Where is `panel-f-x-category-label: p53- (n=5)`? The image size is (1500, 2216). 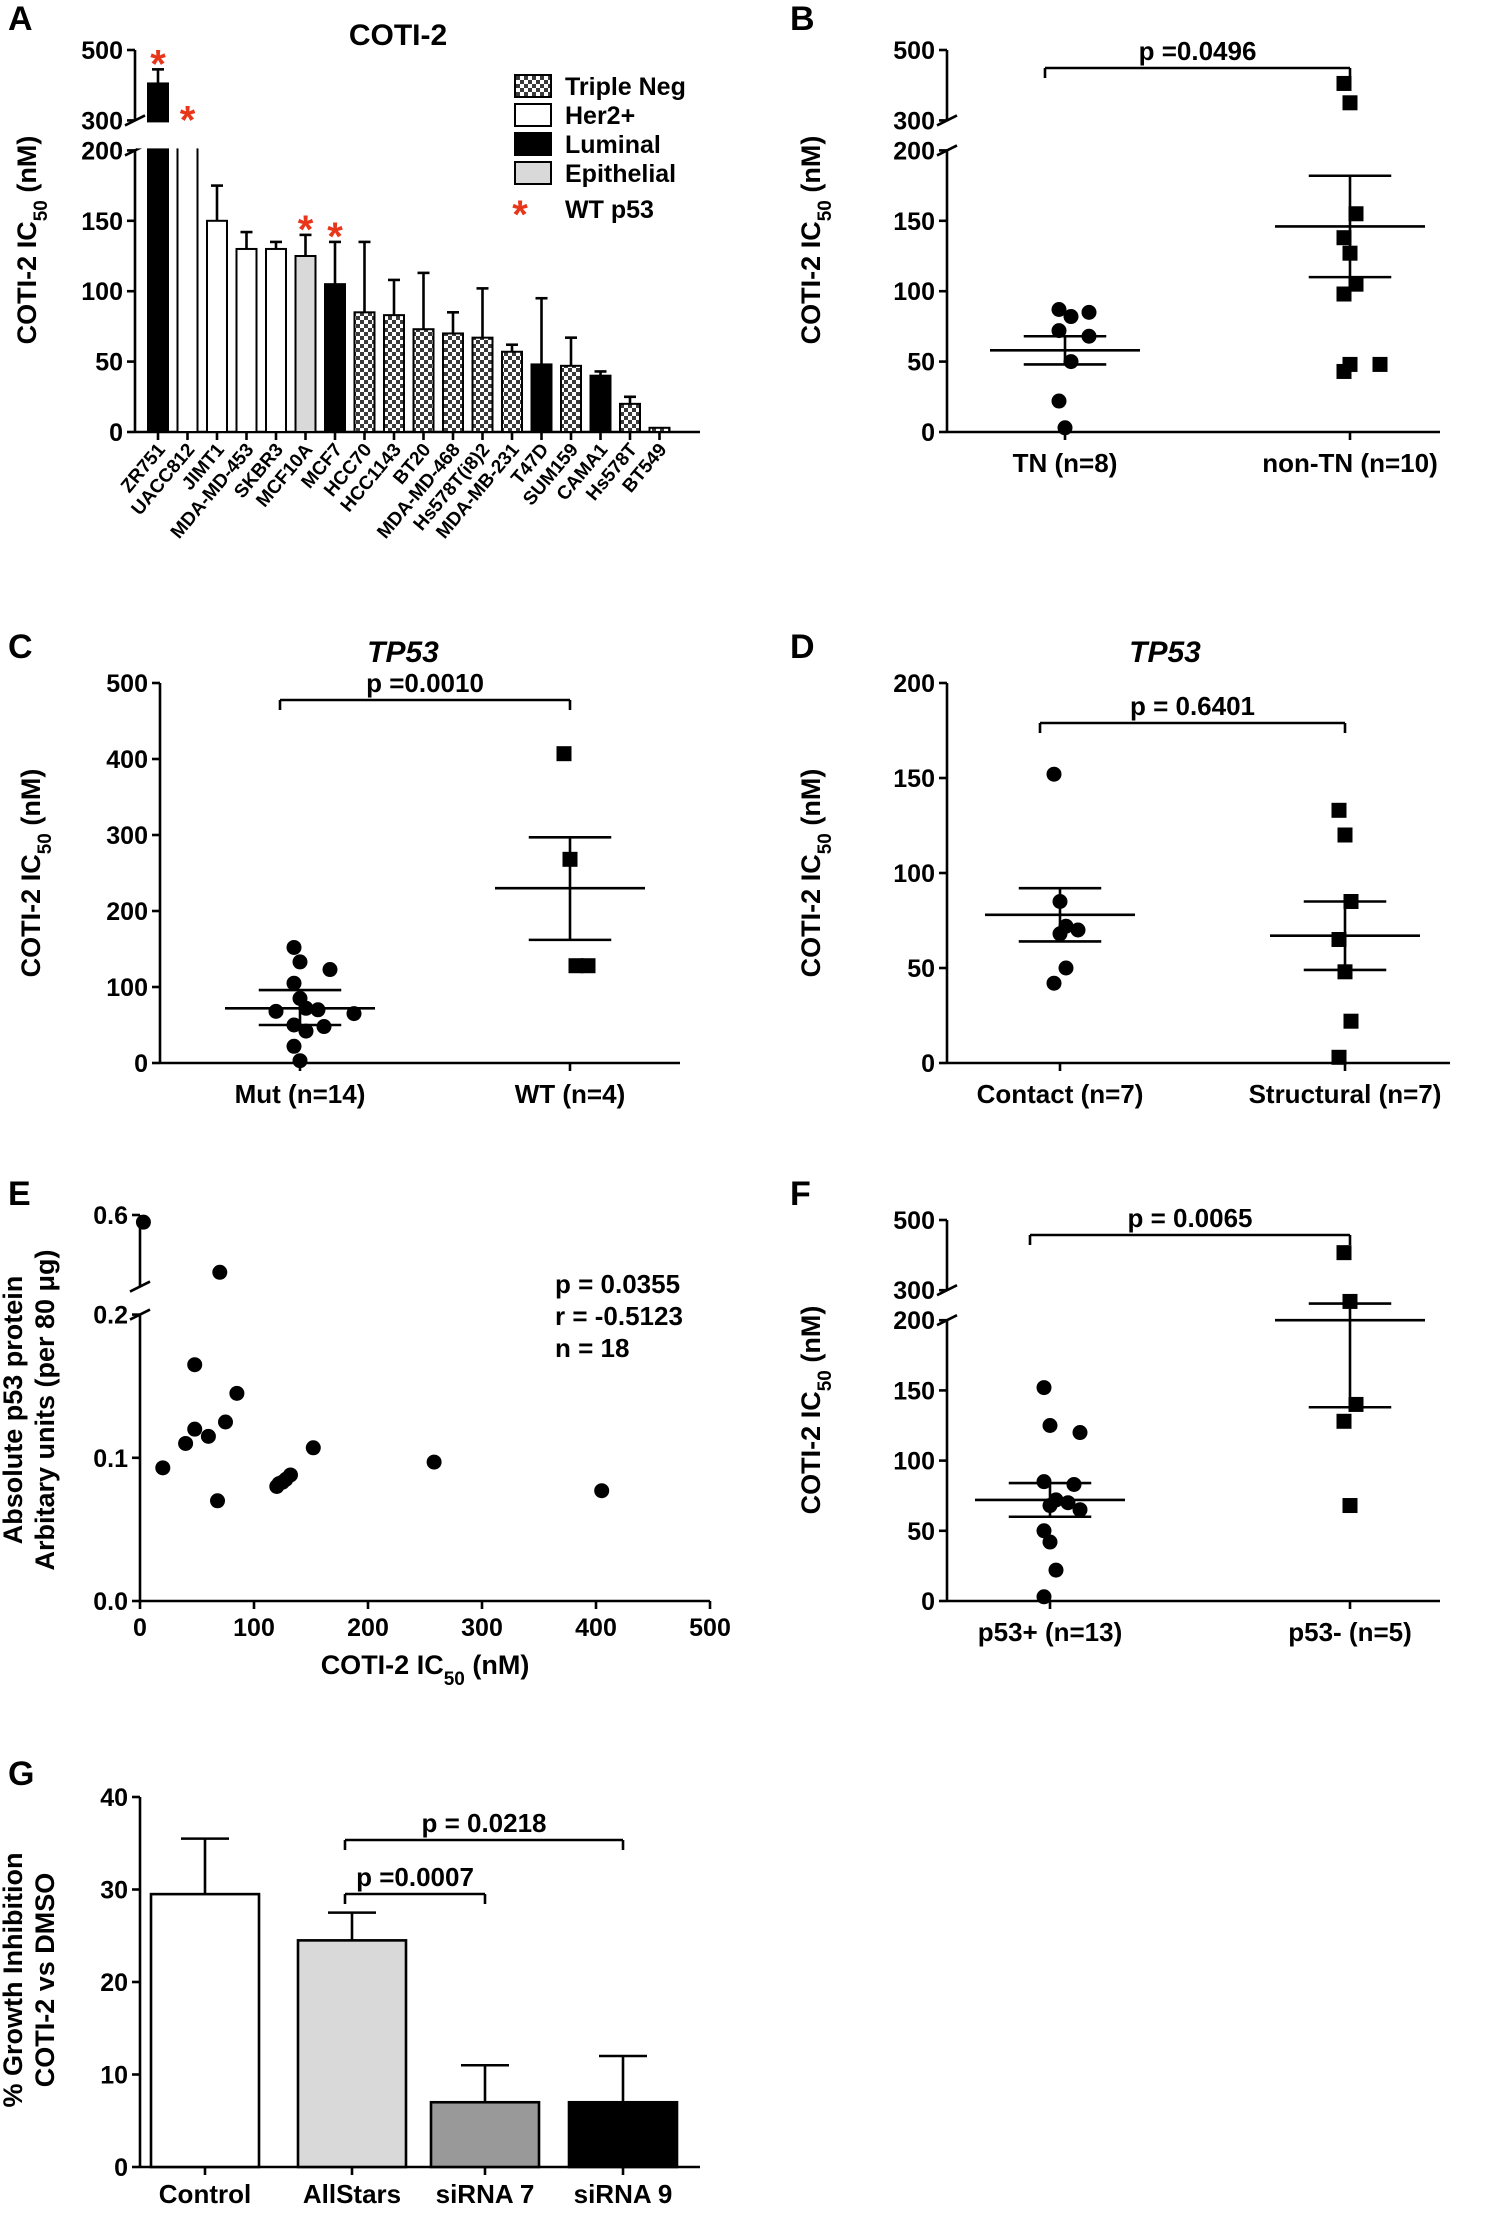
panel-f-x-category-label: p53- (n=5) is located at coordinates (1350, 1632).